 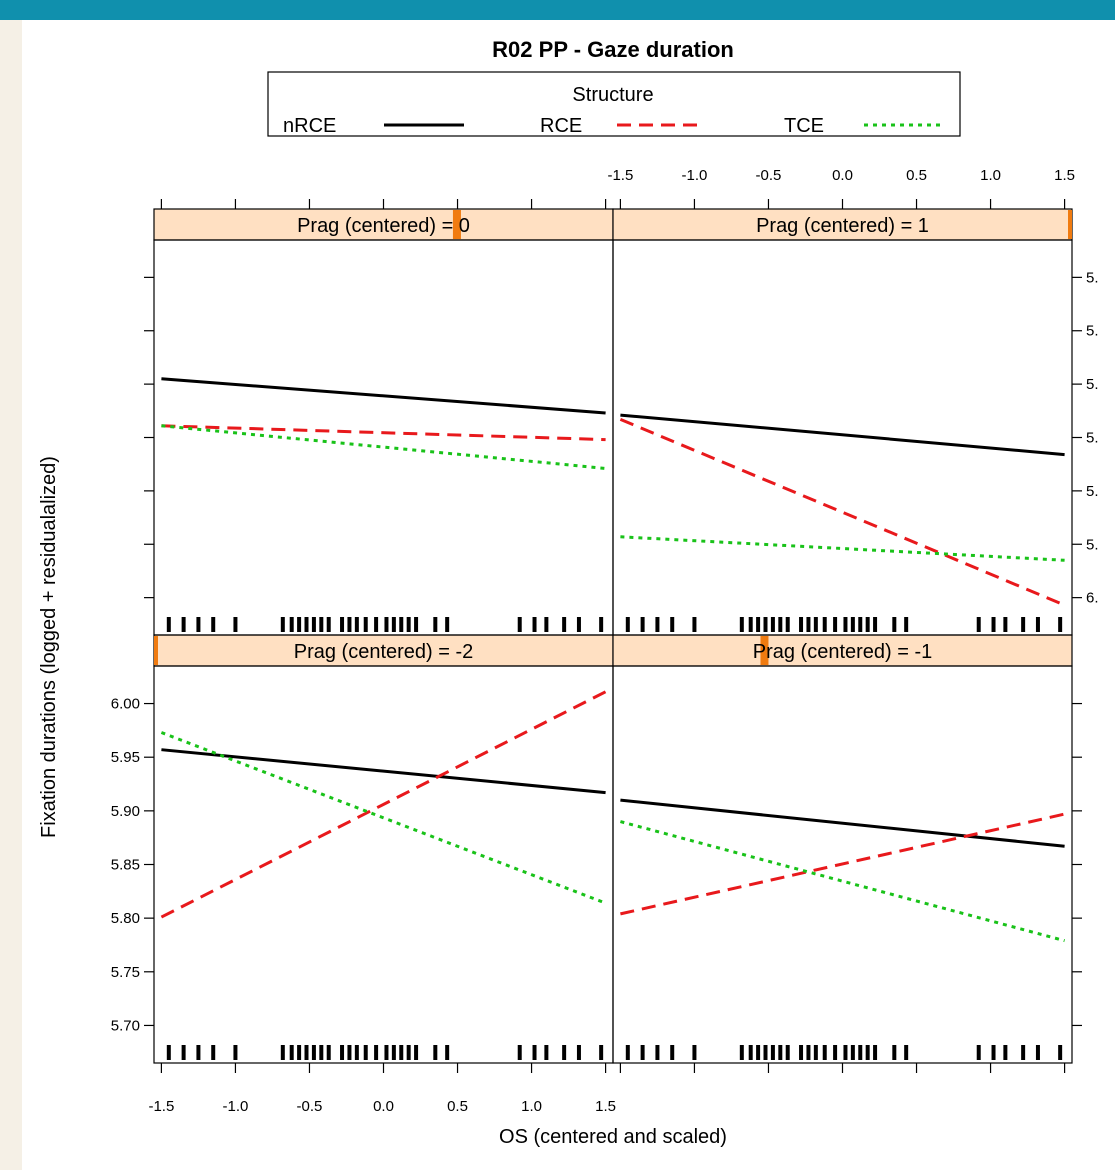 I want to click on legend-label-nrce: nRCE, so click(x=309, y=126).